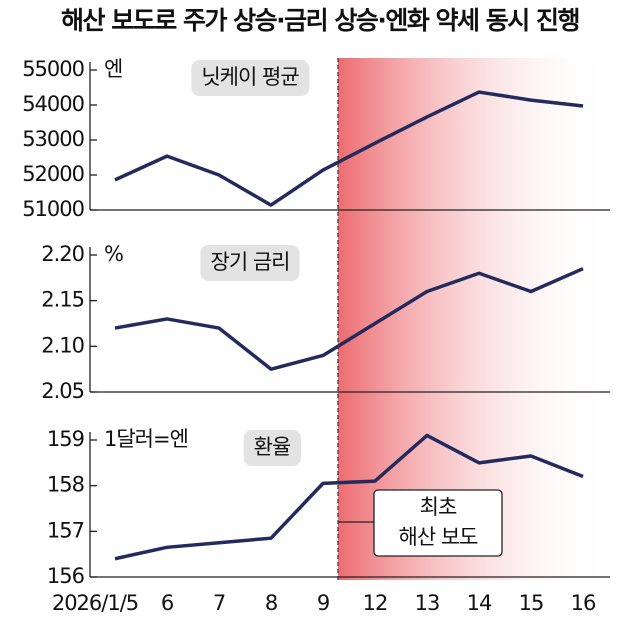  What do you see at coordinates (479, 603) in the screenshot?
I see `x-tick-label: 14` at bounding box center [479, 603].